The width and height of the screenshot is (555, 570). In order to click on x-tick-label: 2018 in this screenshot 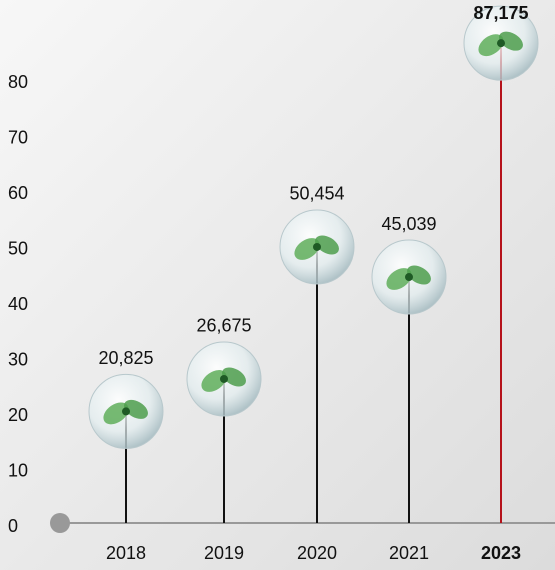, I will do `click(126, 553)`.